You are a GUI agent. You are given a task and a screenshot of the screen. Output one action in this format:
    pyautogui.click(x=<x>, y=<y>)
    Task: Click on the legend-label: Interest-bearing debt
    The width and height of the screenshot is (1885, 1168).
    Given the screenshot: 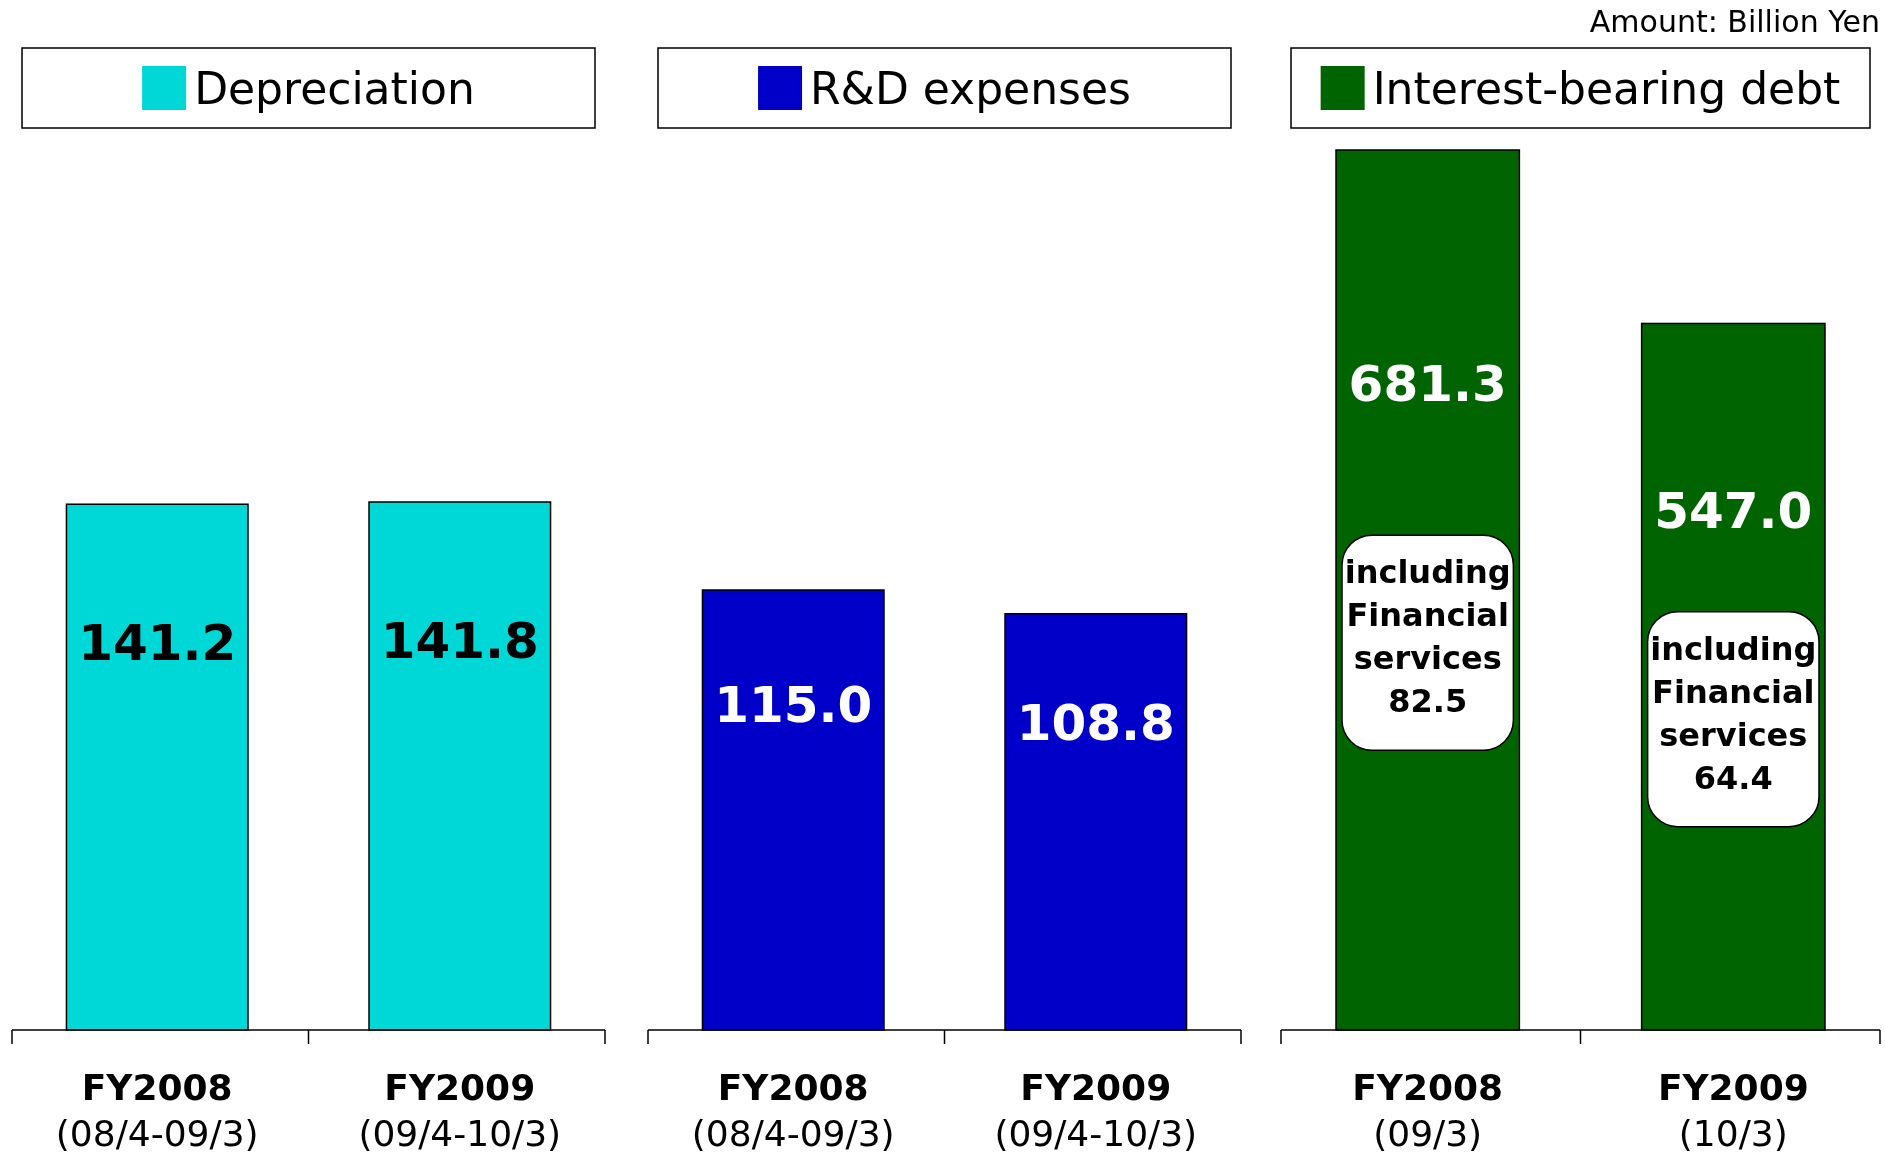 What is the action you would take?
    pyautogui.click(x=1606, y=88)
    